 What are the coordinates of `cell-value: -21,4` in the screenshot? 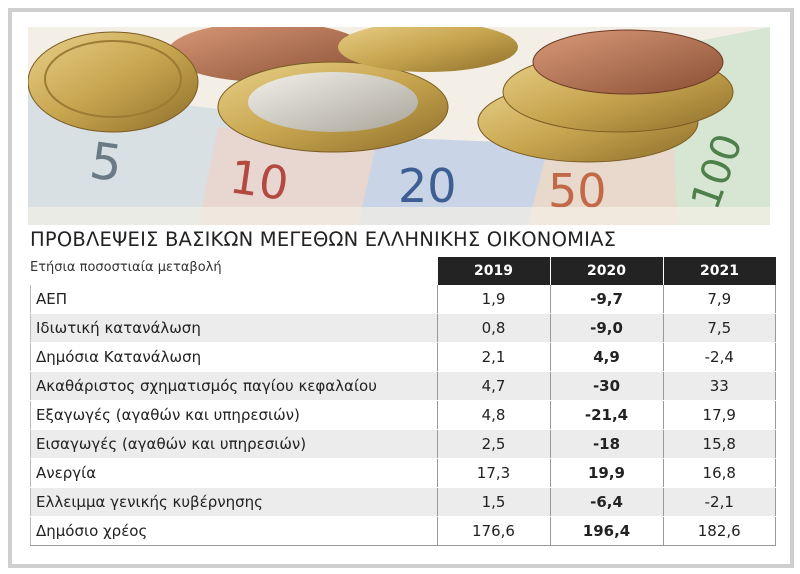 It's located at (606, 415).